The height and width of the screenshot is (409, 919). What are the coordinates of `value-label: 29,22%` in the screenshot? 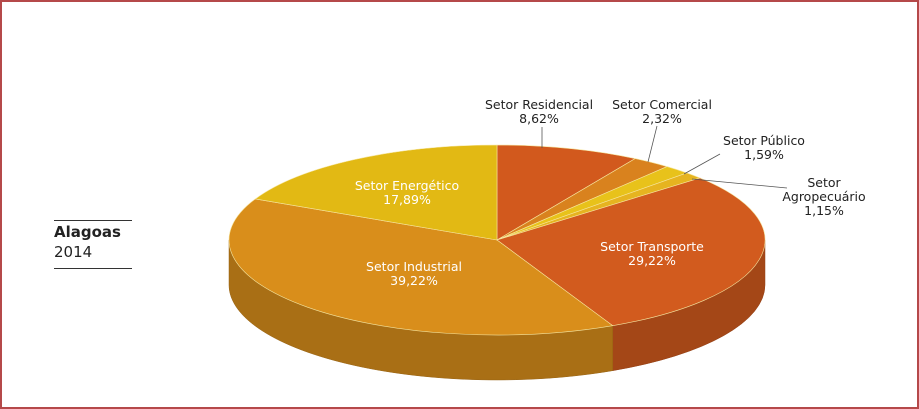 It's located at (652, 260).